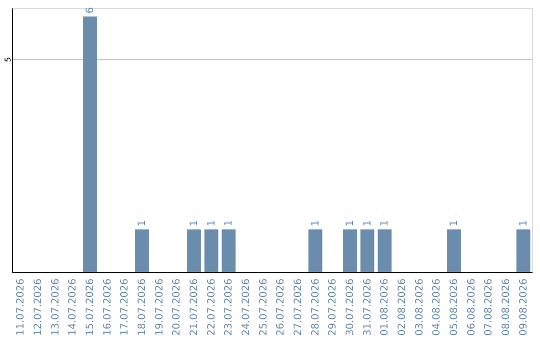 The width and height of the screenshot is (540, 340). I want to click on x-tick-label: 17.07.2026, so click(125, 307).